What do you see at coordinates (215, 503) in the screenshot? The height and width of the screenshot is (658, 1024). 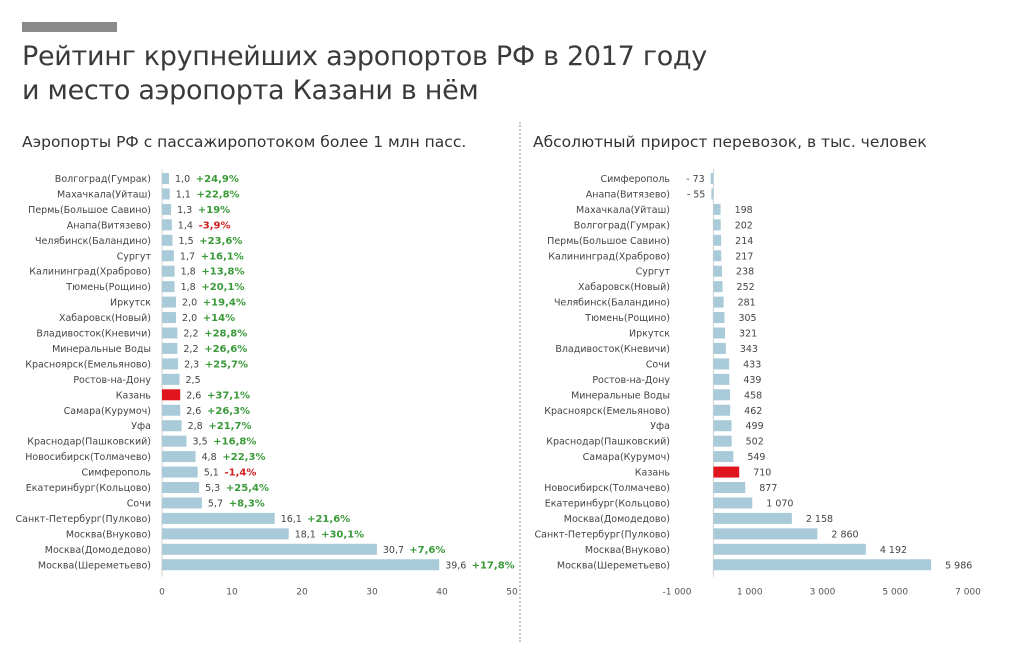 I see `left-value-label: 5,7` at bounding box center [215, 503].